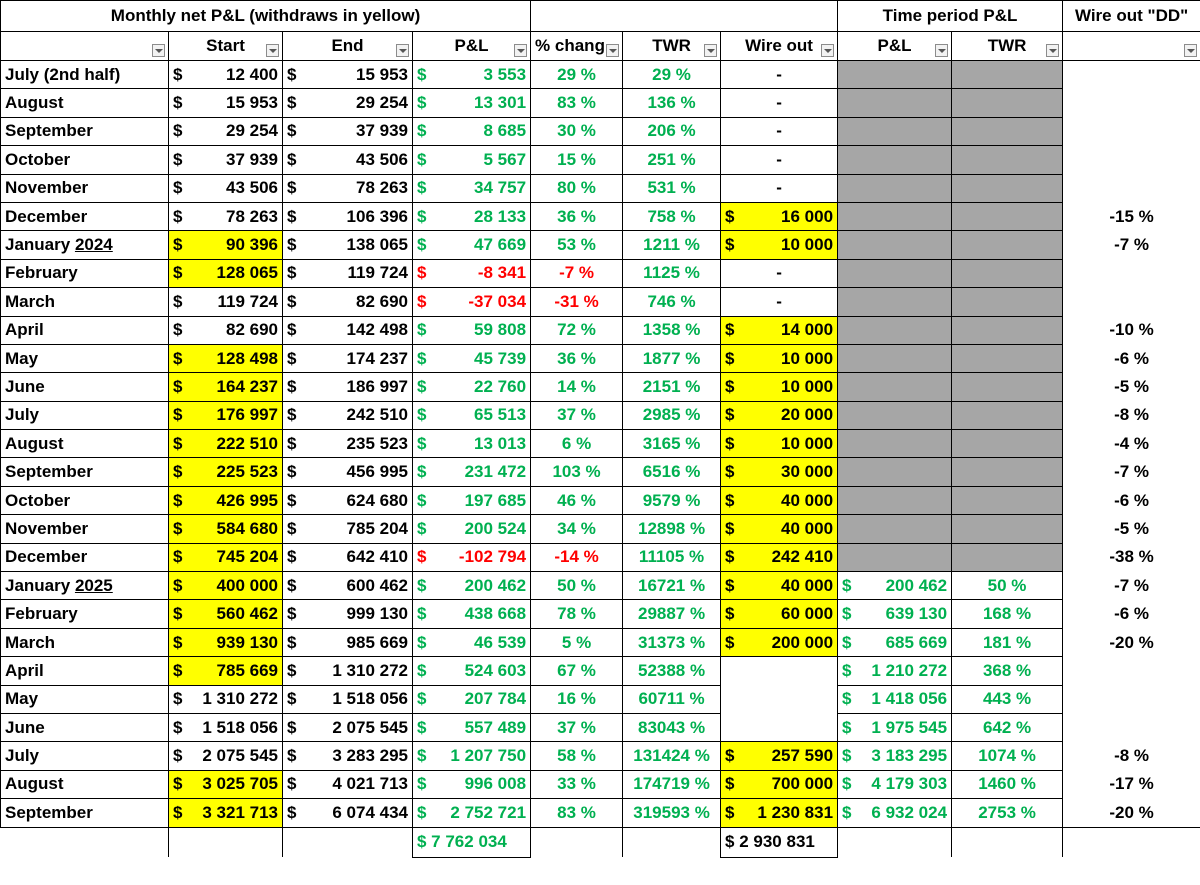 This screenshot has height=885, width=1200. Describe the element at coordinates (672, 216) in the screenshot. I see `twr-cell: 758 %` at that location.